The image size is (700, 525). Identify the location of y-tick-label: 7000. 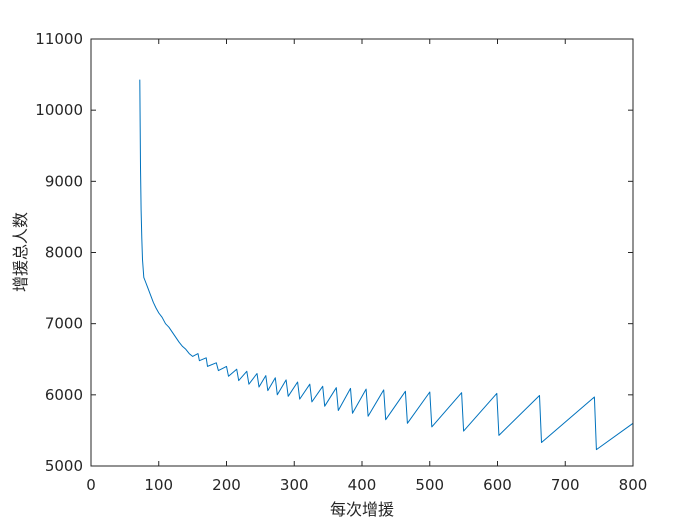
(64, 324).